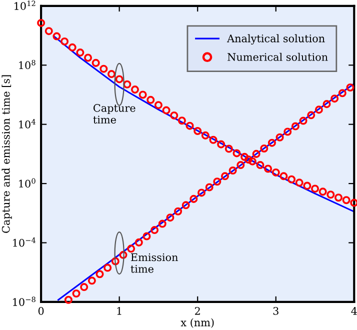  I want to click on y-tick-label: 10$^{4}$, so click(27, 123).